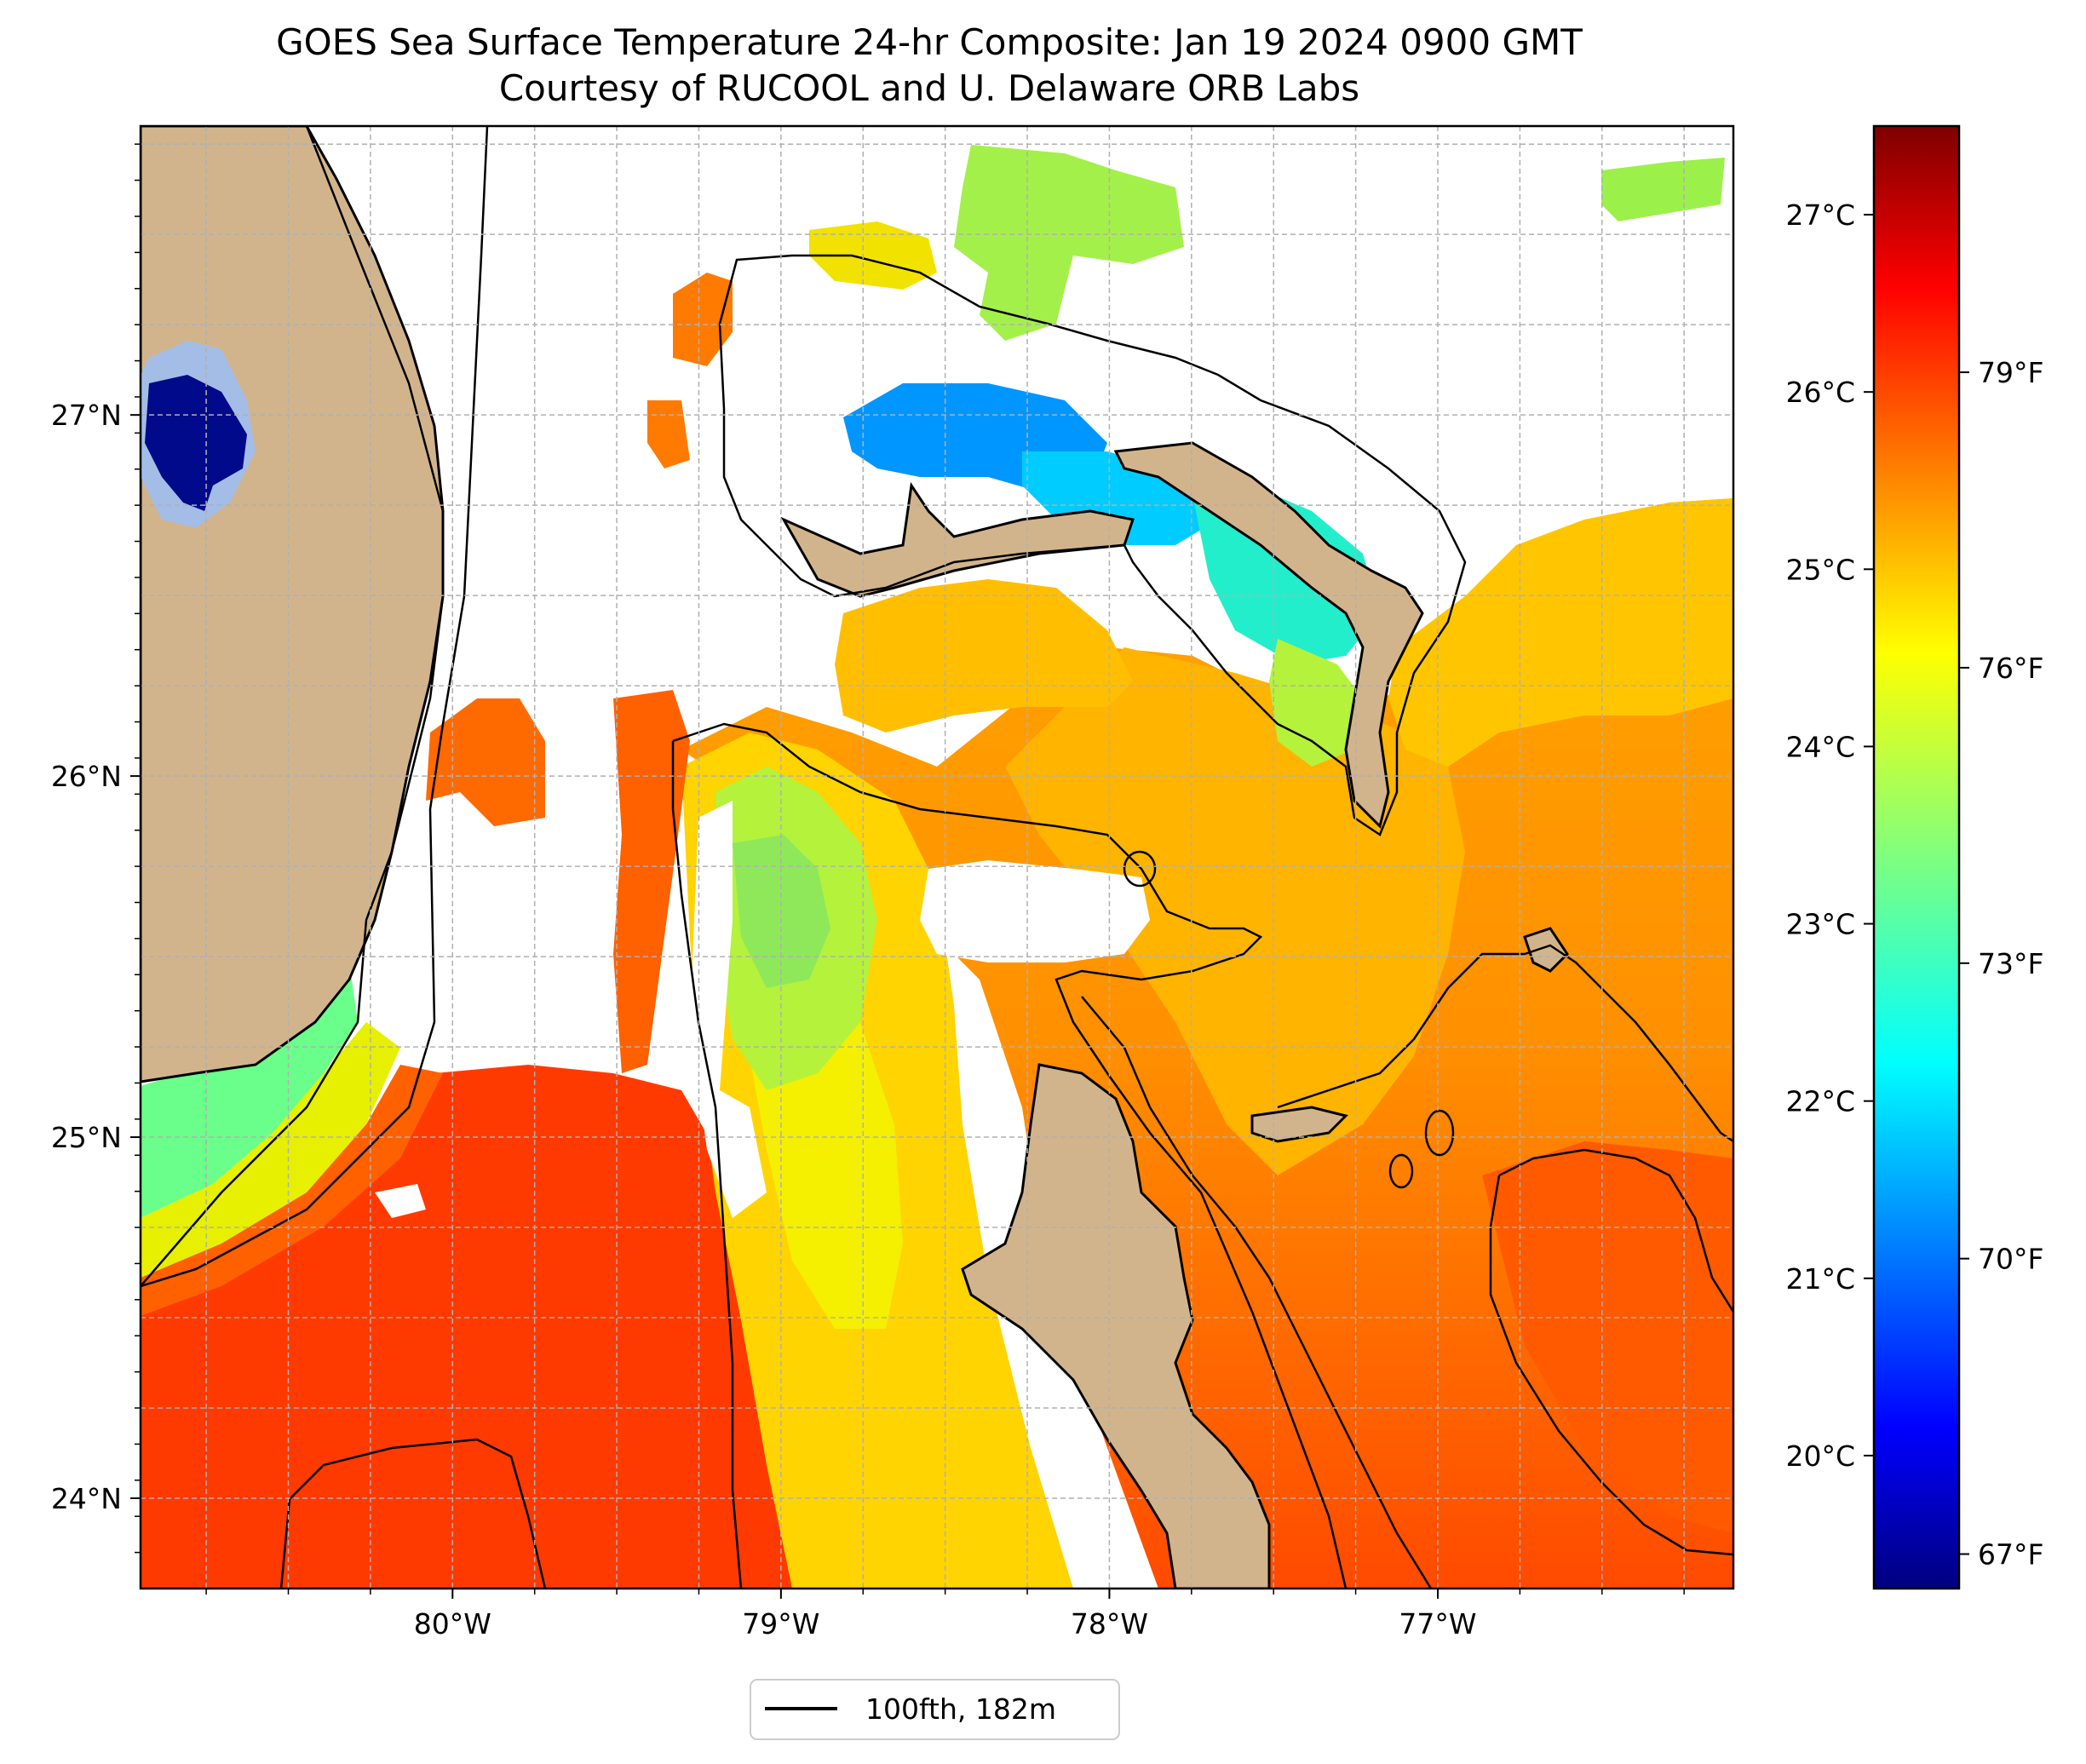 The width and height of the screenshot is (2086, 1764). I want to click on isobath-andros-east, so click(1257, 1292).